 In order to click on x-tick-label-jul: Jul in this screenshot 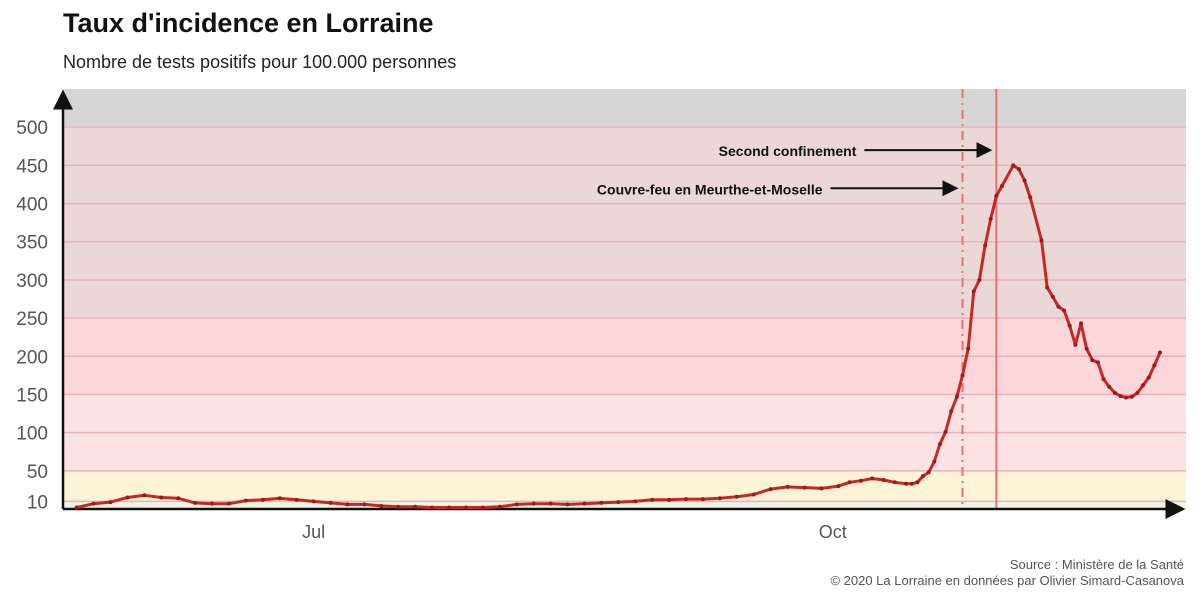, I will do `click(313, 532)`.